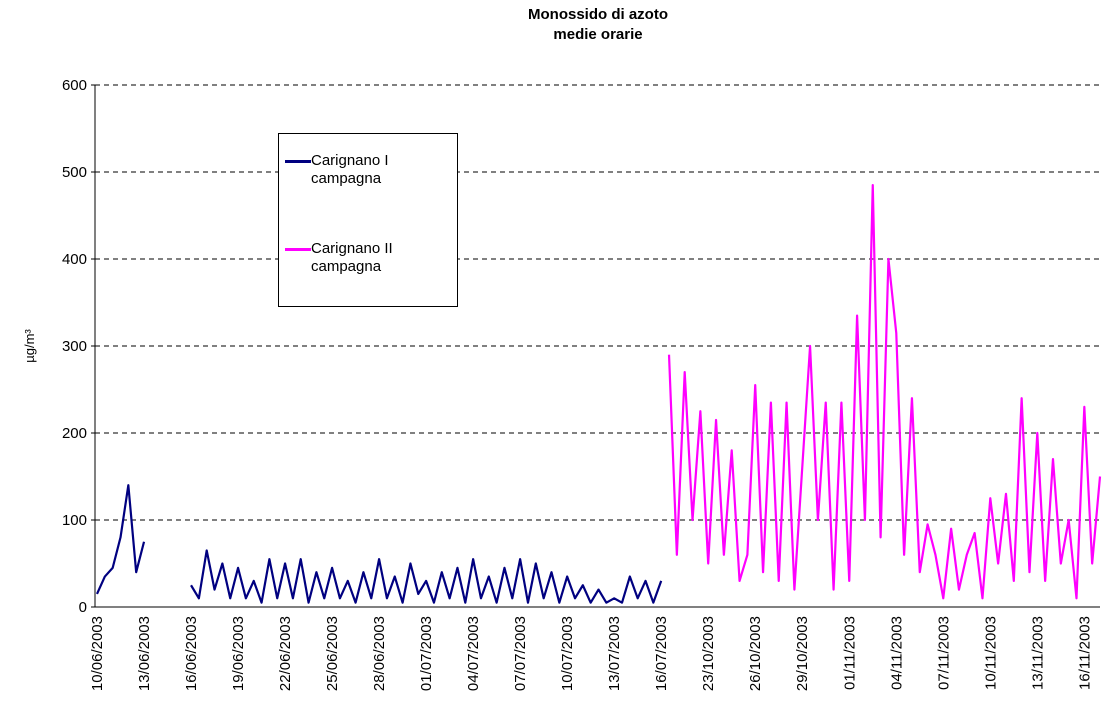  What do you see at coordinates (332, 653) in the screenshot?
I see `x-tick-label: 25/06/2003` at bounding box center [332, 653].